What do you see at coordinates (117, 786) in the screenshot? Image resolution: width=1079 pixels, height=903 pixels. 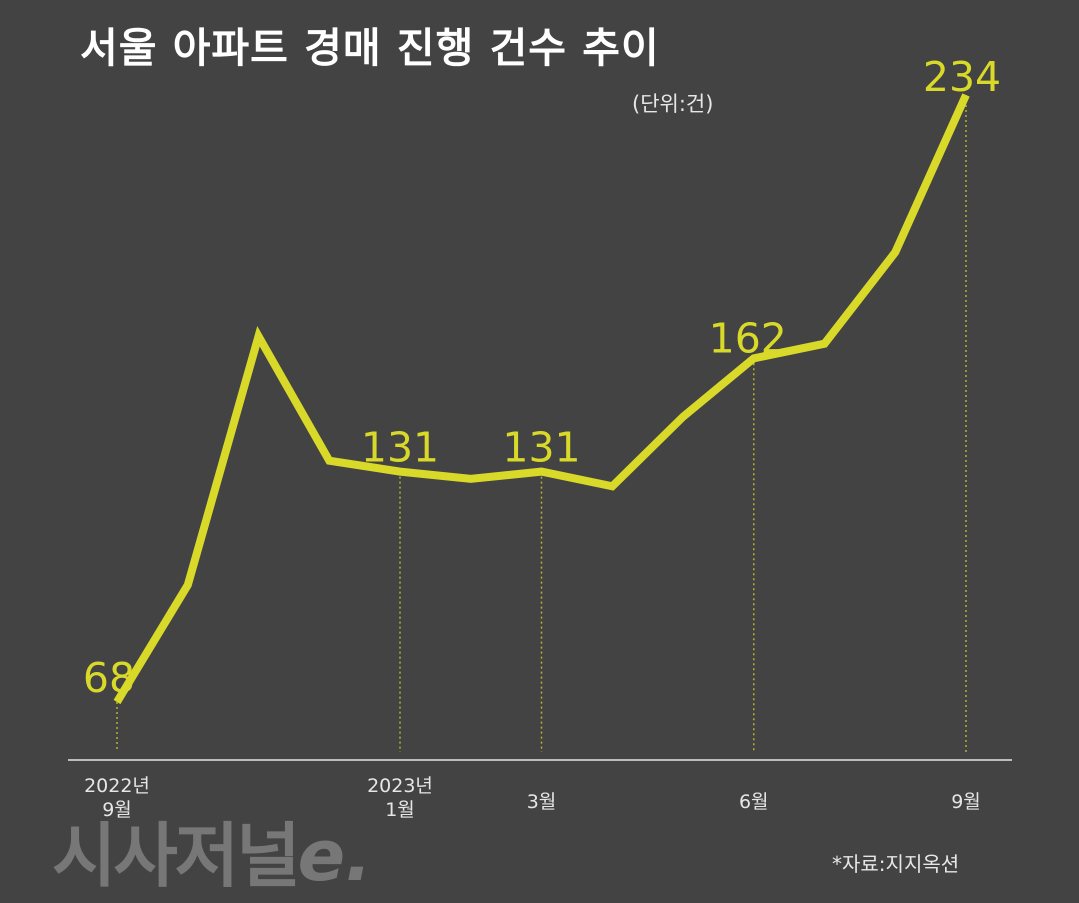 I see `x-tick-label: 2022년` at bounding box center [117, 786].